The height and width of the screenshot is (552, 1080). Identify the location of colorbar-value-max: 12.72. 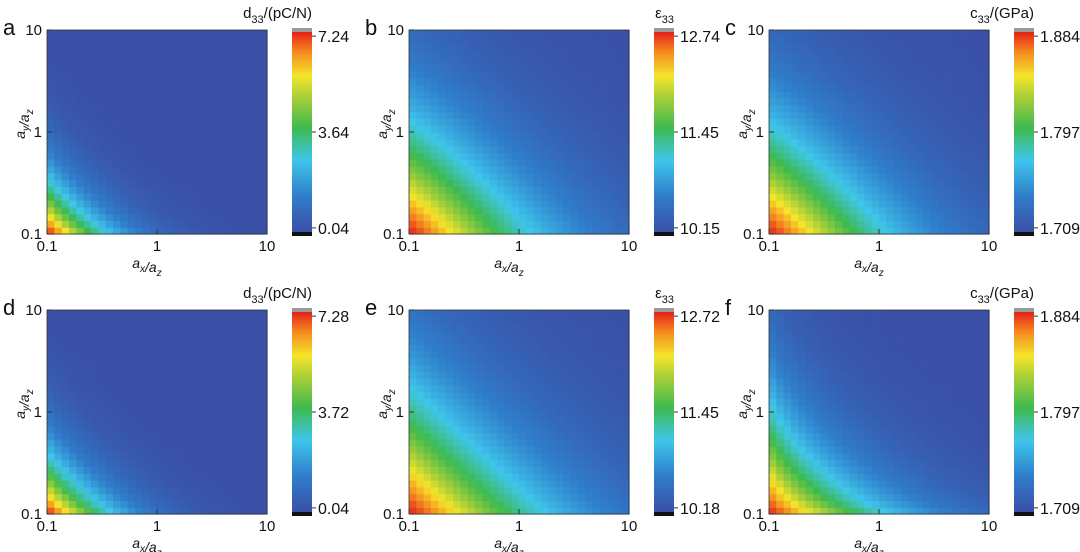
(700, 317).